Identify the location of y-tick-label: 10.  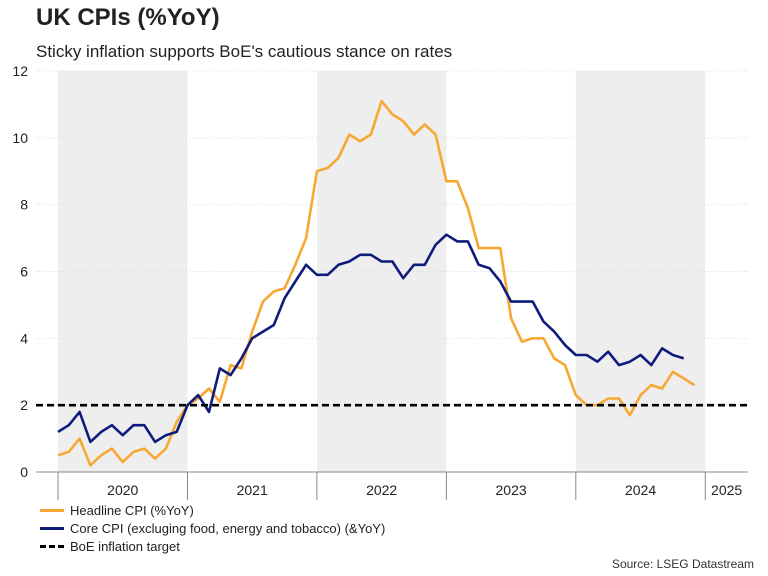
(20, 138).